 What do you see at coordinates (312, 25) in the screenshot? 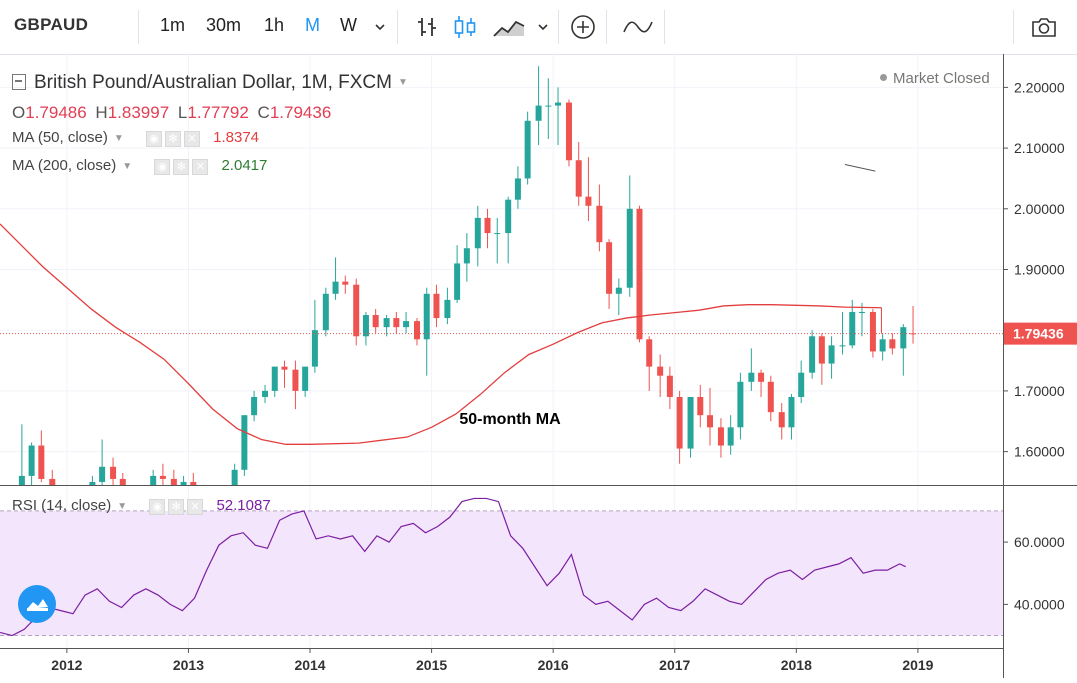
I see `timeframe-m: M` at bounding box center [312, 25].